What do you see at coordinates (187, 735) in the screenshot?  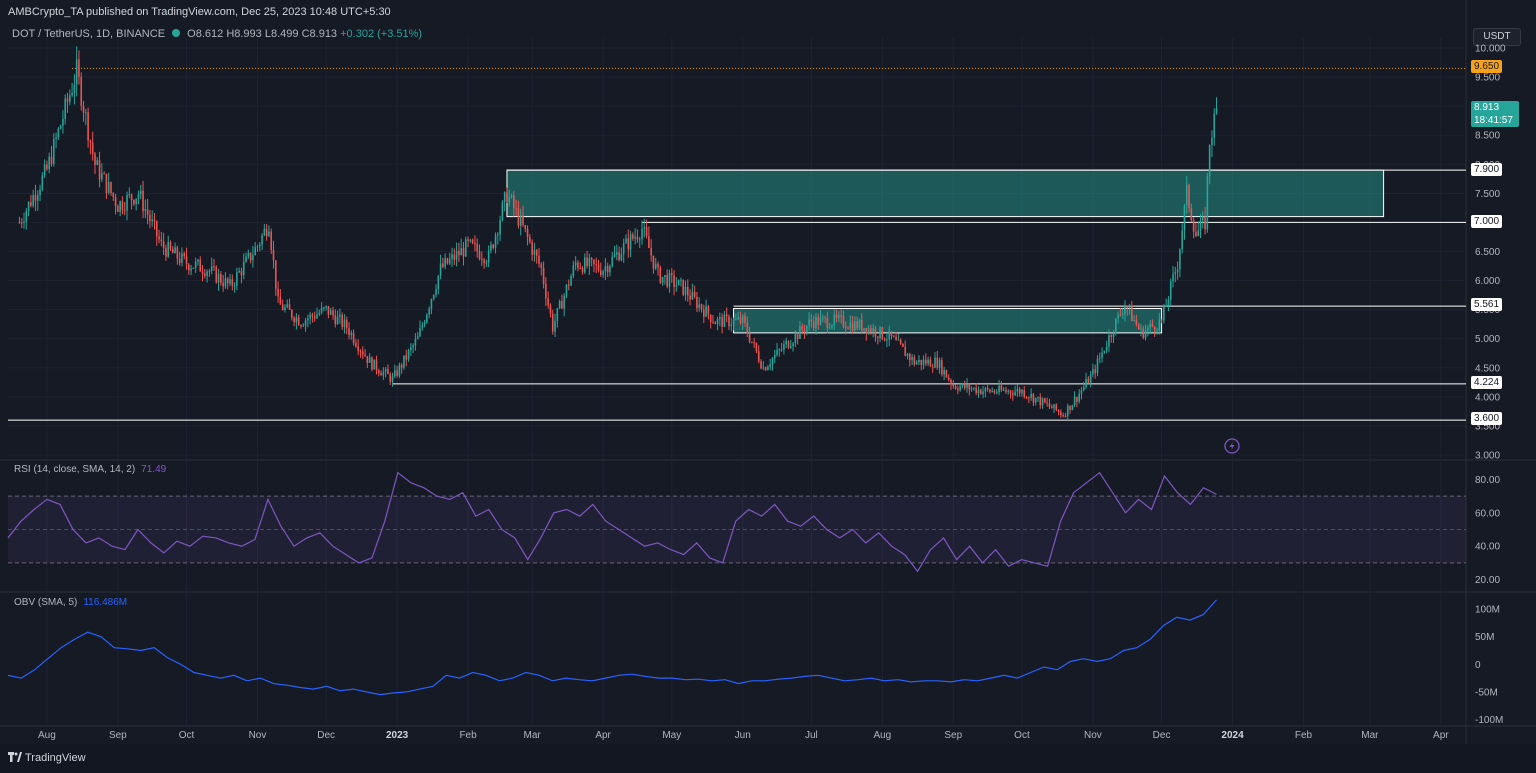 I see `time-axis-tick-label: Oct` at bounding box center [187, 735].